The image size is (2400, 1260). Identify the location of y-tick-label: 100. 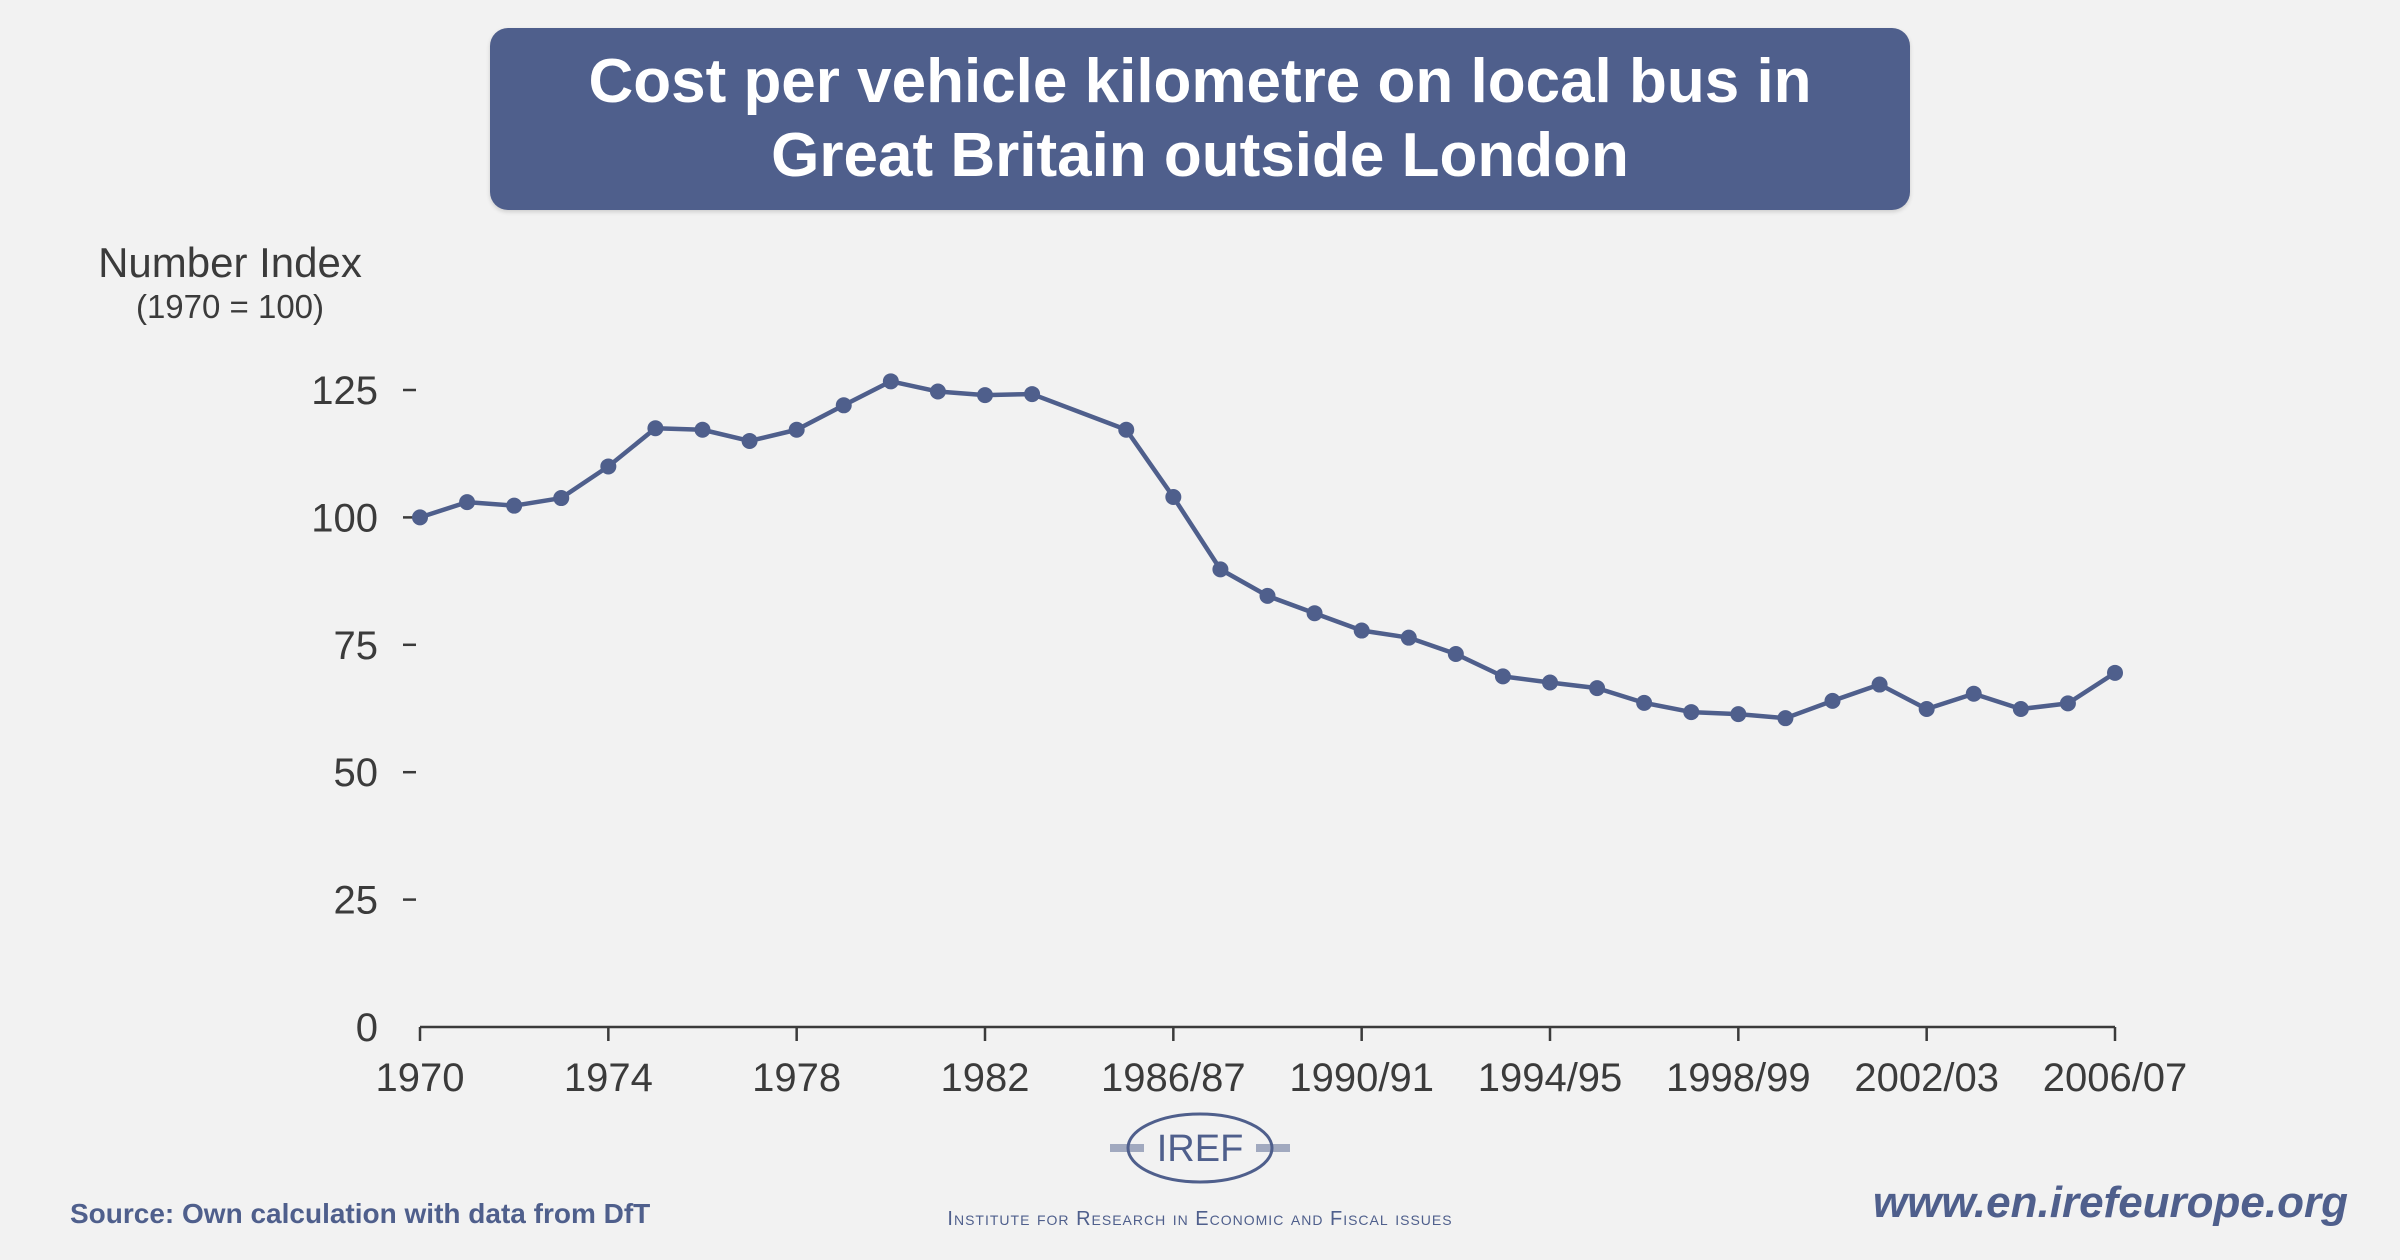
(344, 518).